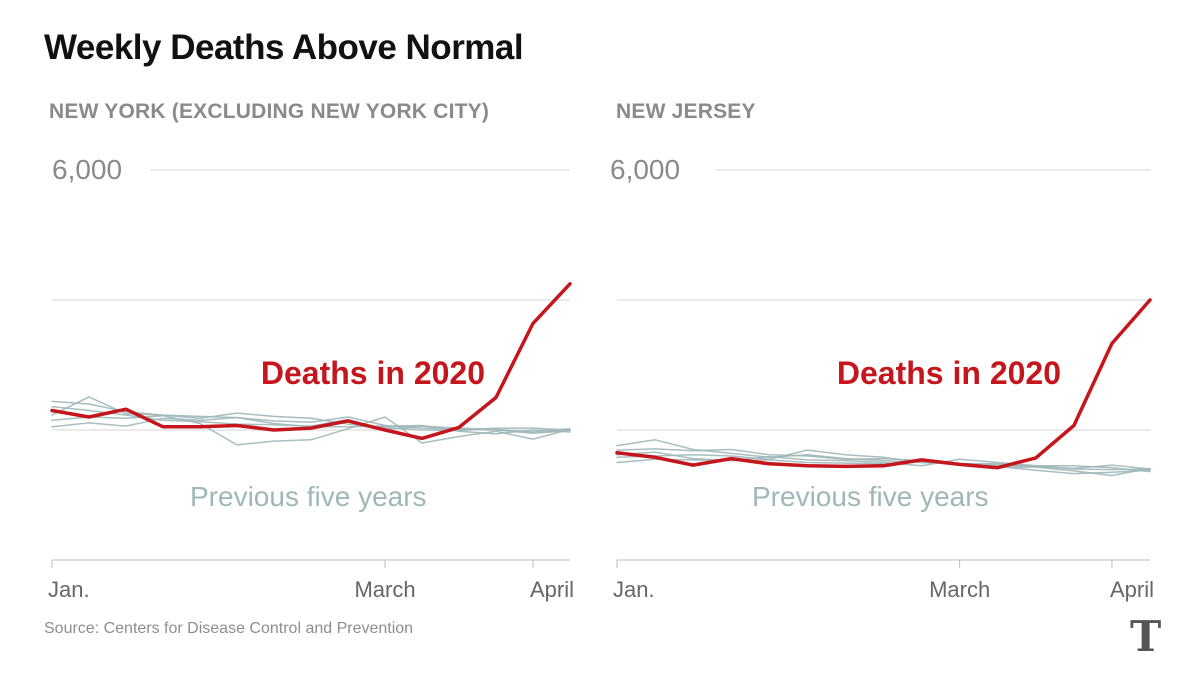  I want to click on chart-title: Weekly Deaths Above Normal, so click(284, 47).